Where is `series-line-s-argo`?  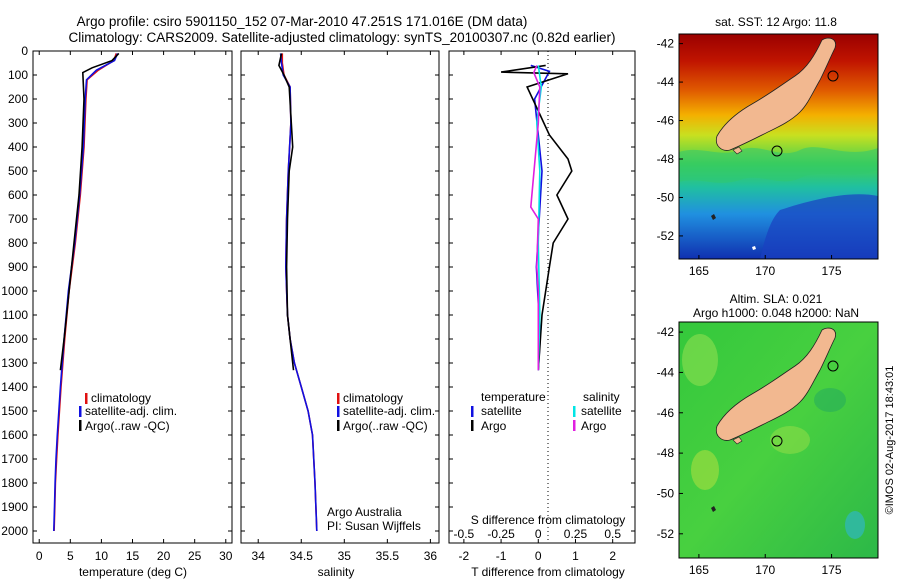 series-line-s-argo is located at coordinates (535, 218).